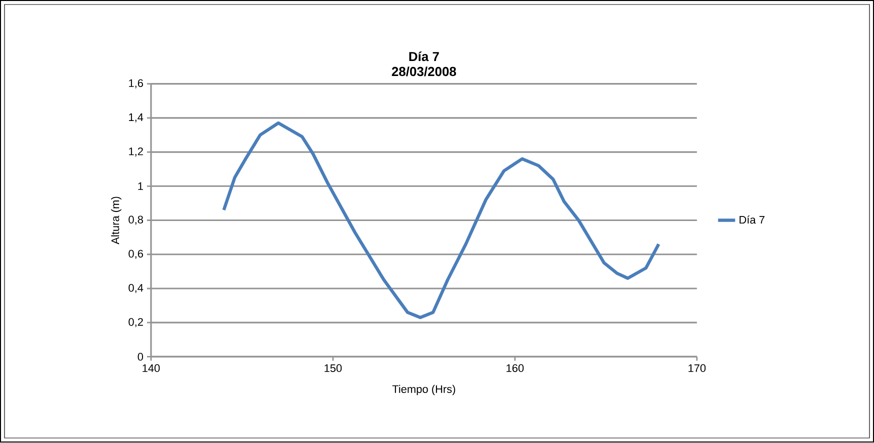 The width and height of the screenshot is (874, 443). Describe the element at coordinates (752, 220) in the screenshot. I see `legend-label: Día 7` at that location.